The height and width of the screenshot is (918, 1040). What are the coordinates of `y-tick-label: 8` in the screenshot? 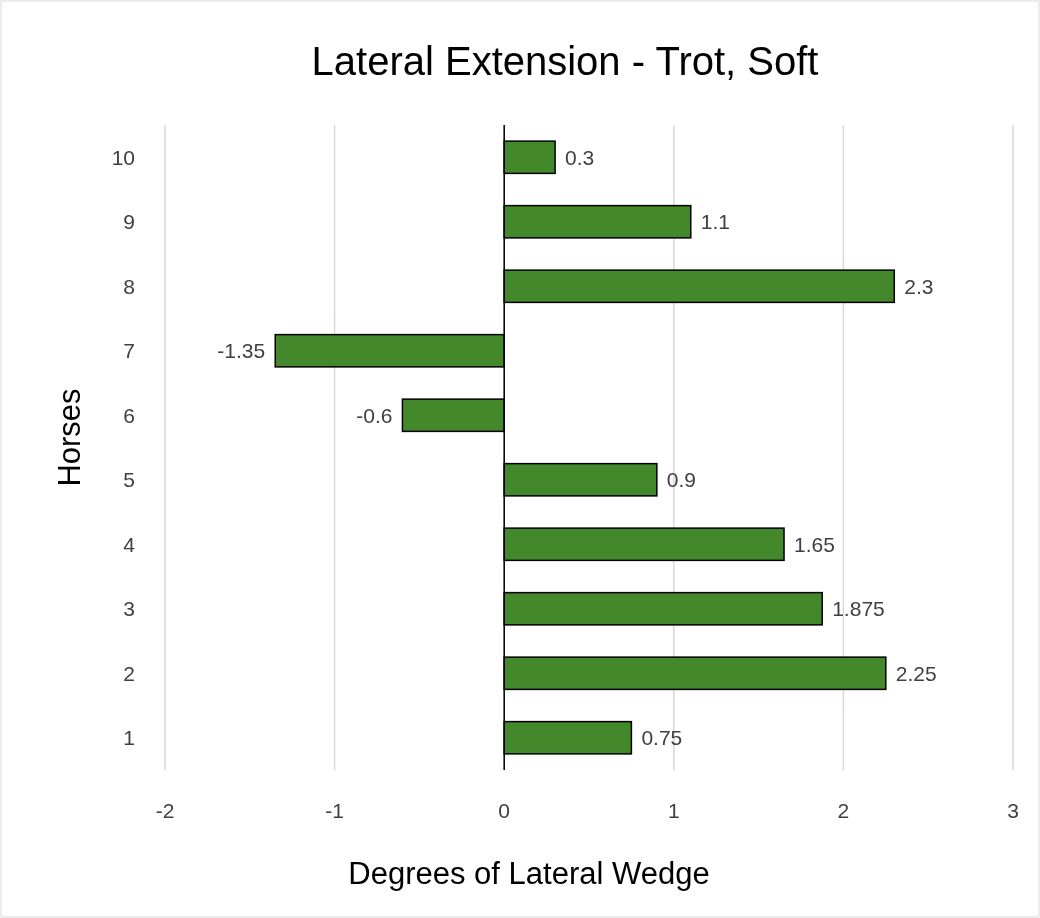 It's located at (129, 286).